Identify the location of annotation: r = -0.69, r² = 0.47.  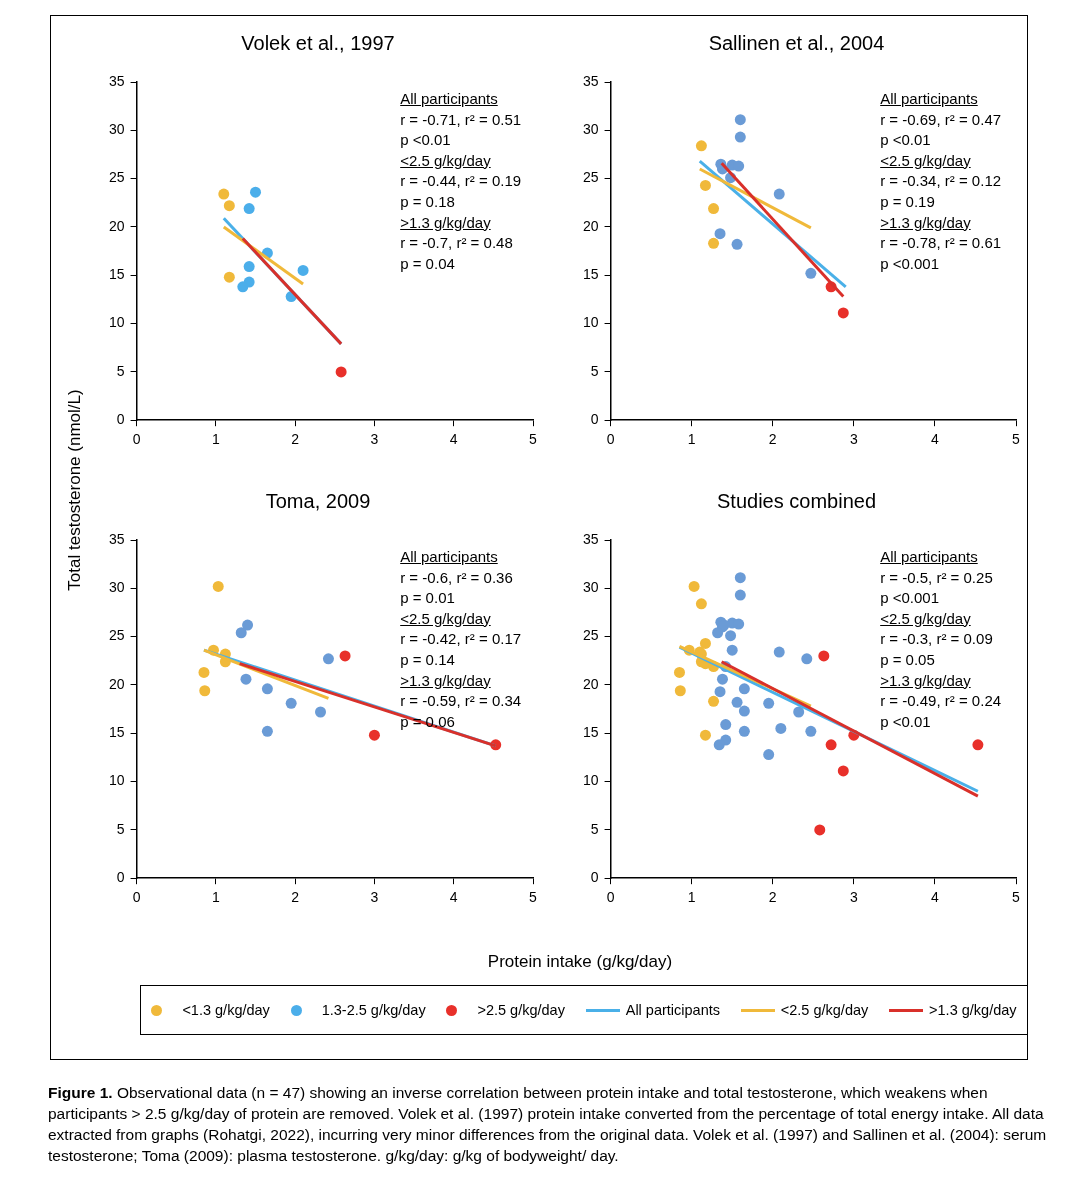
(941, 119).